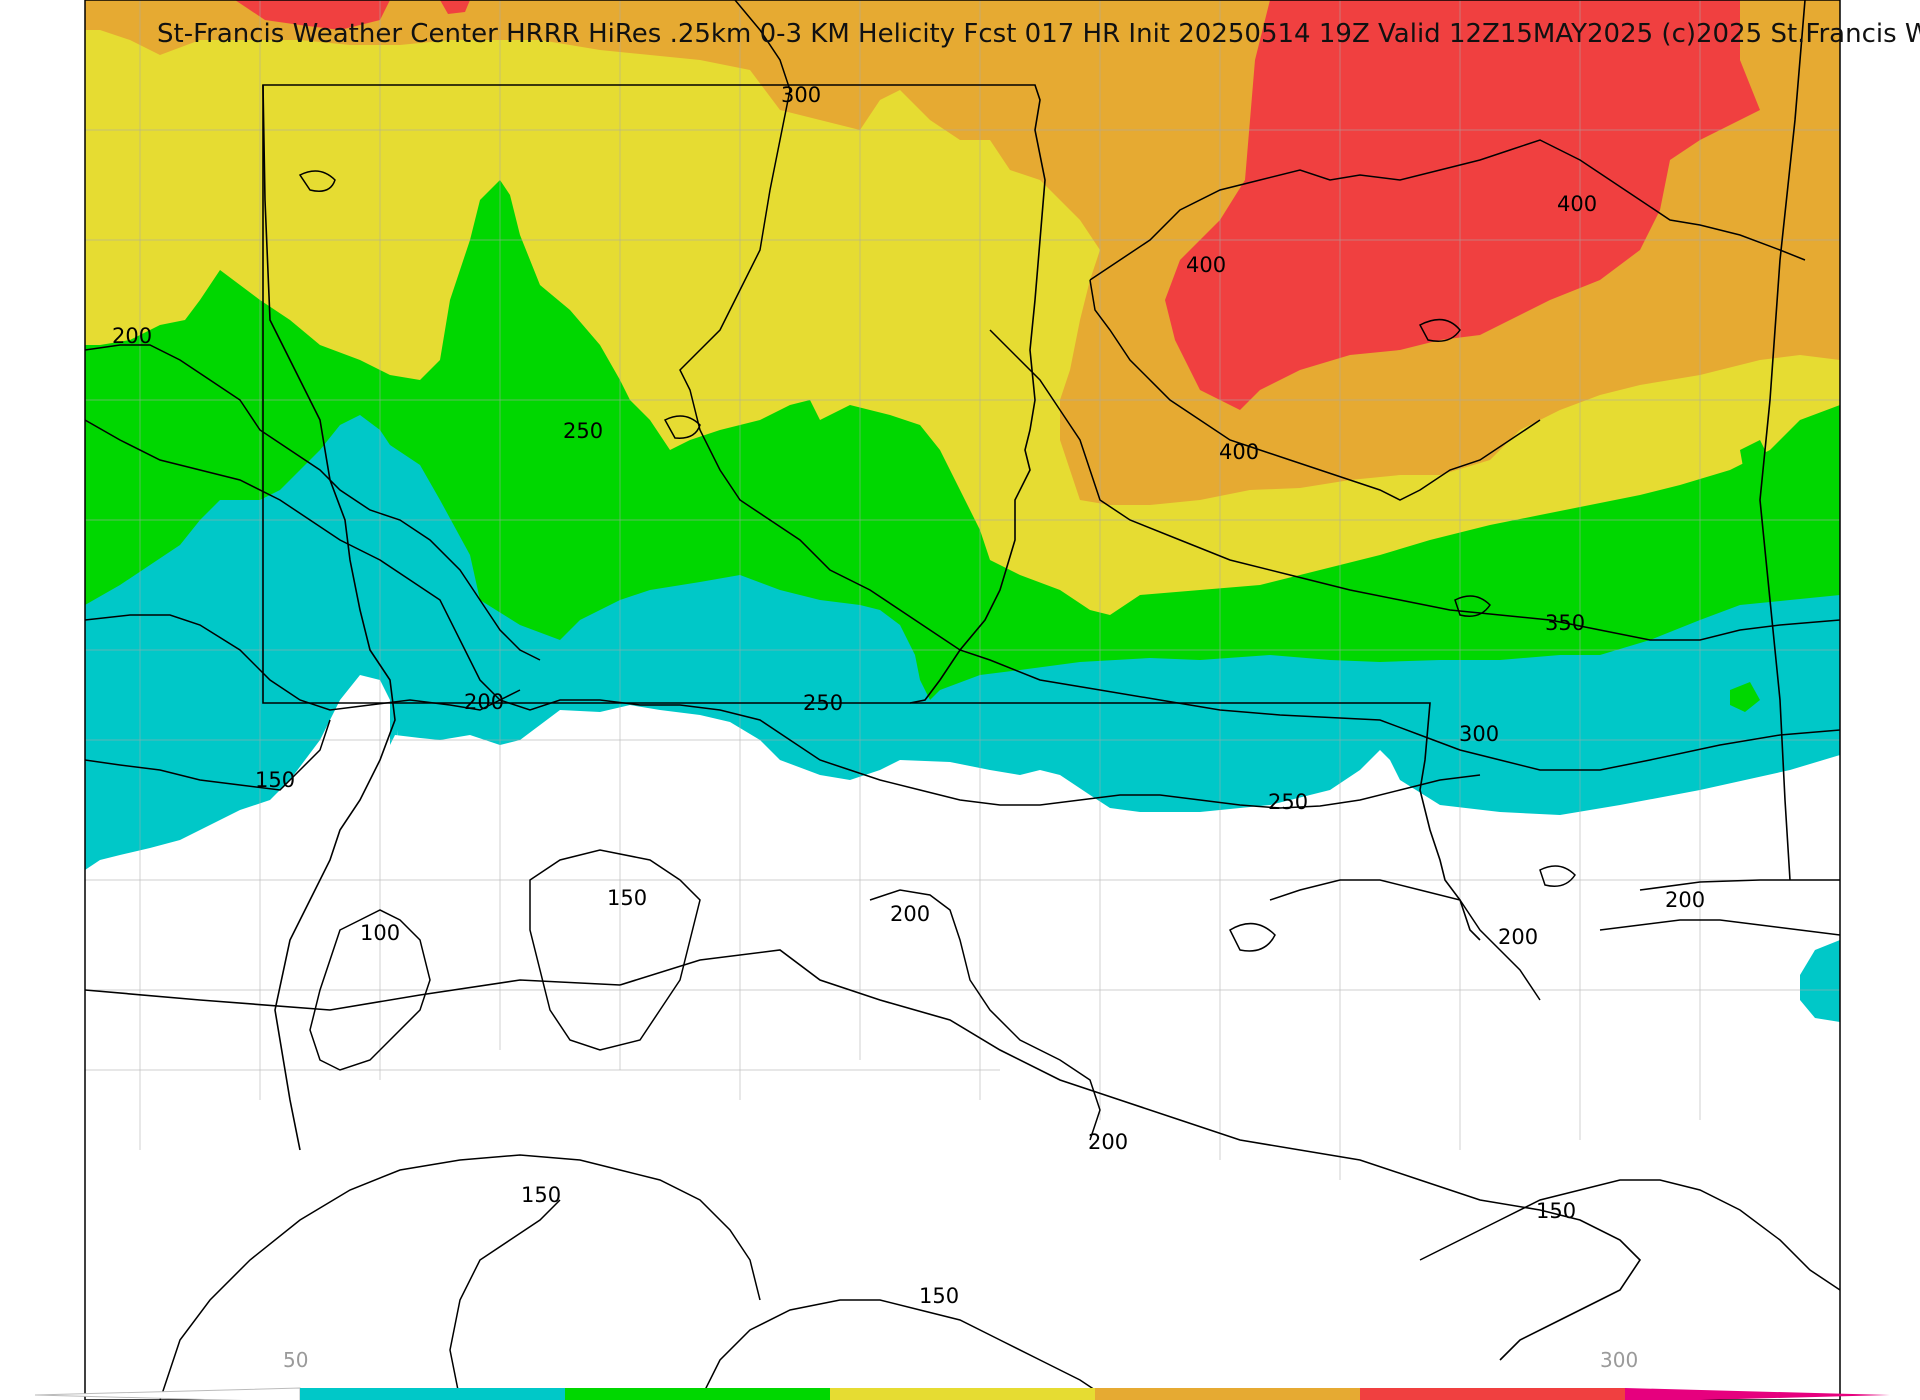  I want to click on colorbar-overflow-triangle, so click(1757, 1394).